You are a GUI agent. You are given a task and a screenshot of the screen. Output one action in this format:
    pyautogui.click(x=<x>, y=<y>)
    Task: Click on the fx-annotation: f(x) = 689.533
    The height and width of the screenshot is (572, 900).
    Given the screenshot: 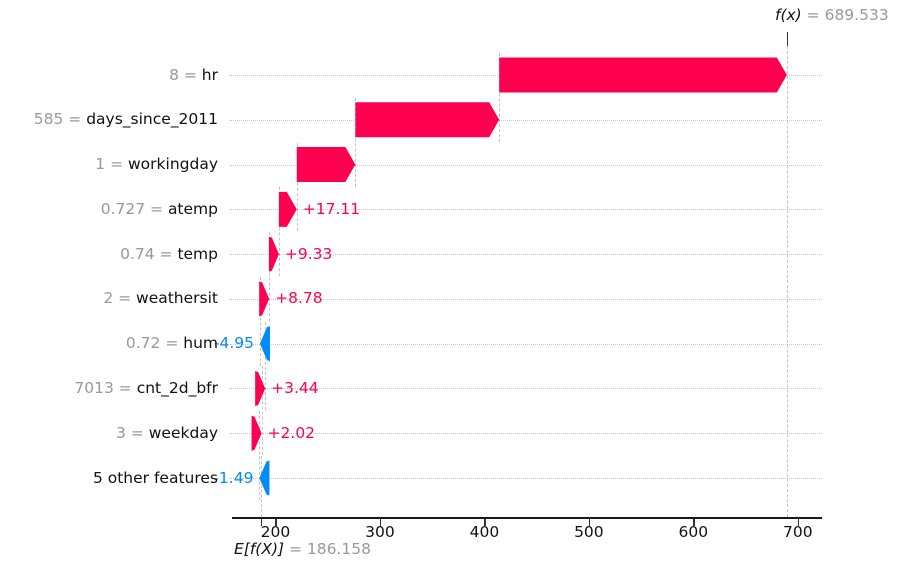 What is the action you would take?
    pyautogui.click(x=832, y=15)
    